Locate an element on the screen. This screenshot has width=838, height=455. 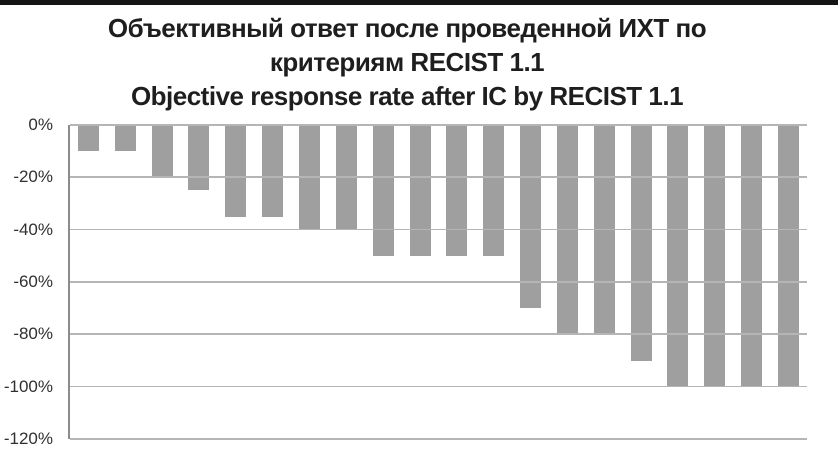
y-axis-tick-label: -100% is located at coordinates (28, 386).